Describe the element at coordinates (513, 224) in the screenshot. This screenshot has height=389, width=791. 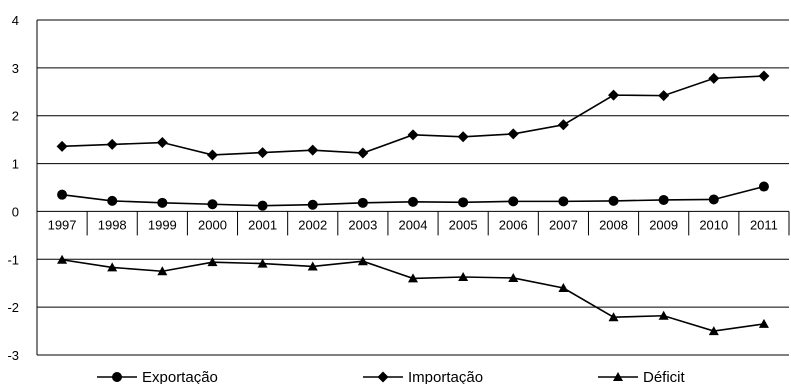
I see `x-tick-label: 2006` at that location.